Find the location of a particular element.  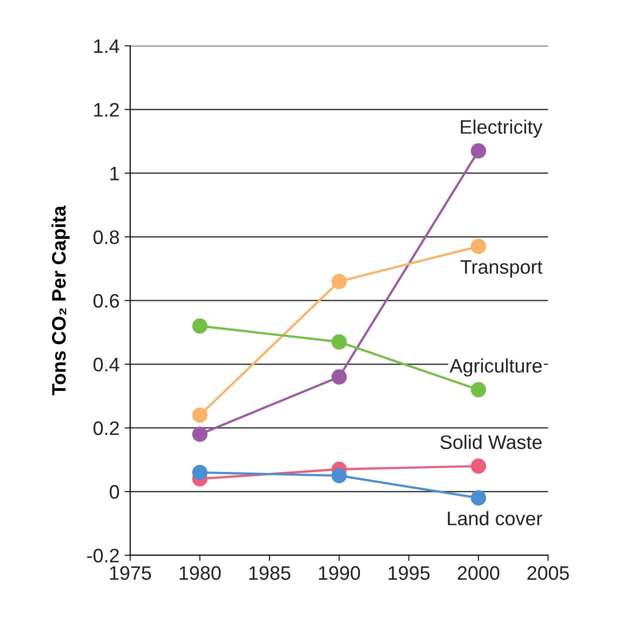

series-label: Agriculture is located at coordinates (496, 367).